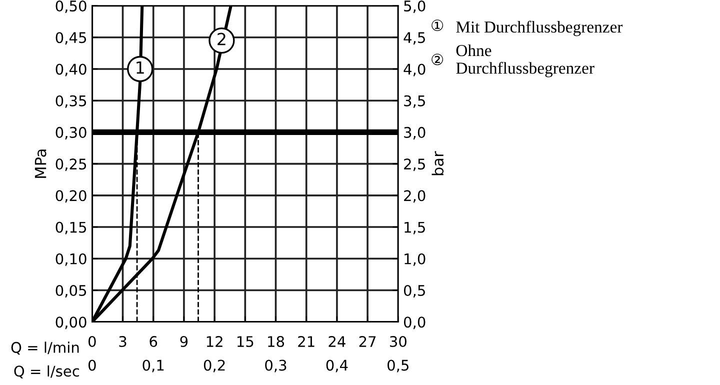 Image resolution: width=720 pixels, height=385 pixels. I want to click on y2-tick-label: 4,5, so click(414, 38).